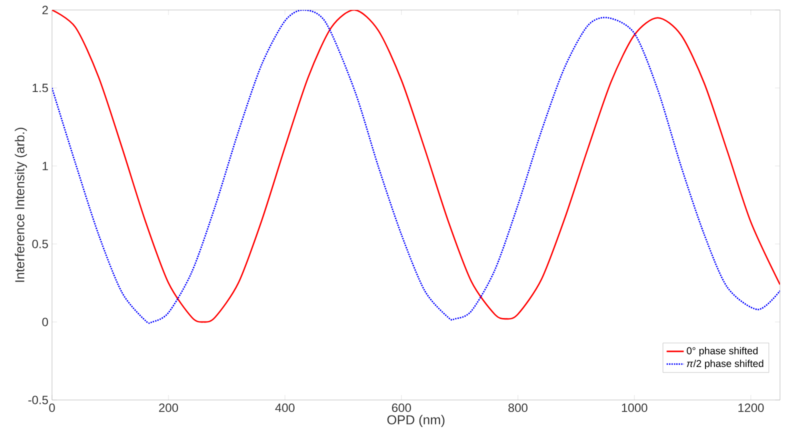 This screenshot has width=787, height=430. I want to click on y-tick-label: 0.5, so click(40, 244).